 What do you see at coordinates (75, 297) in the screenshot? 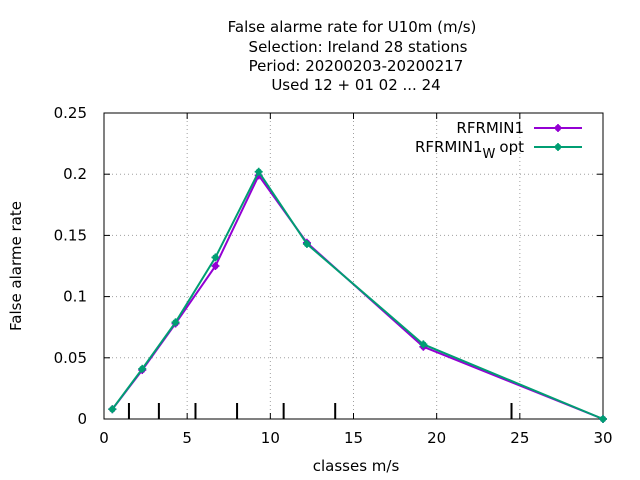
I see `y-tick-label: 0.1` at bounding box center [75, 297].